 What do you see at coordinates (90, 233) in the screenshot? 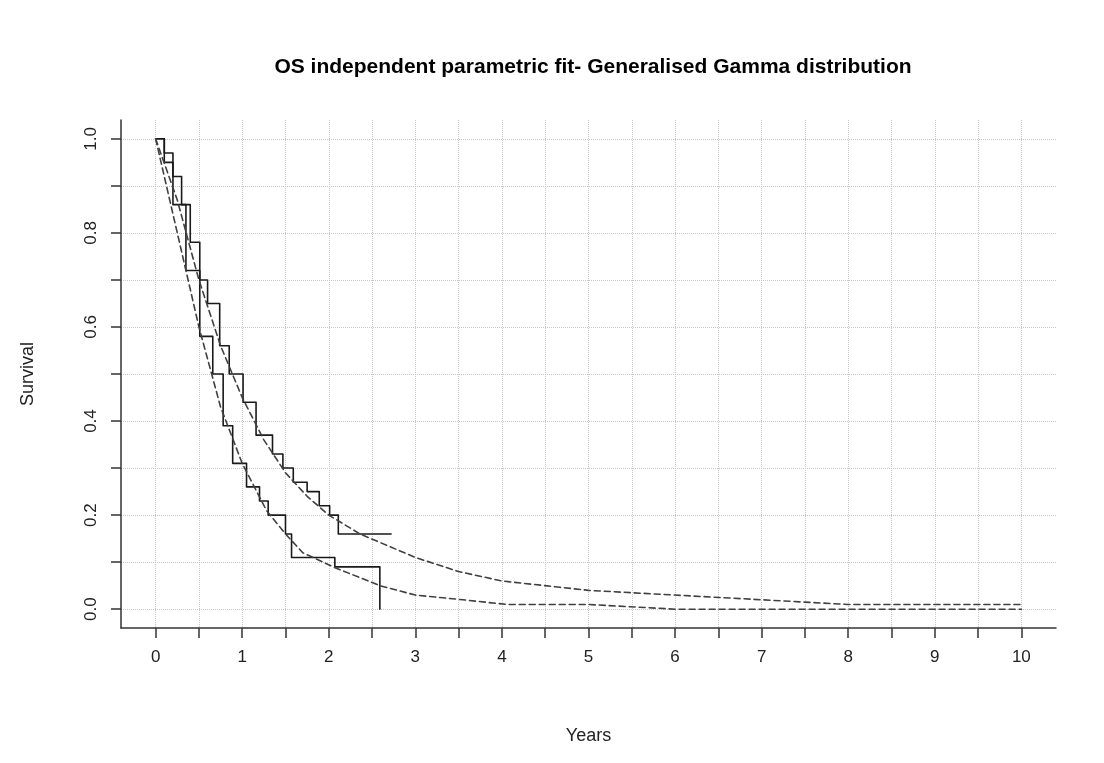
I see `y-tick-label: 0.8` at bounding box center [90, 233].